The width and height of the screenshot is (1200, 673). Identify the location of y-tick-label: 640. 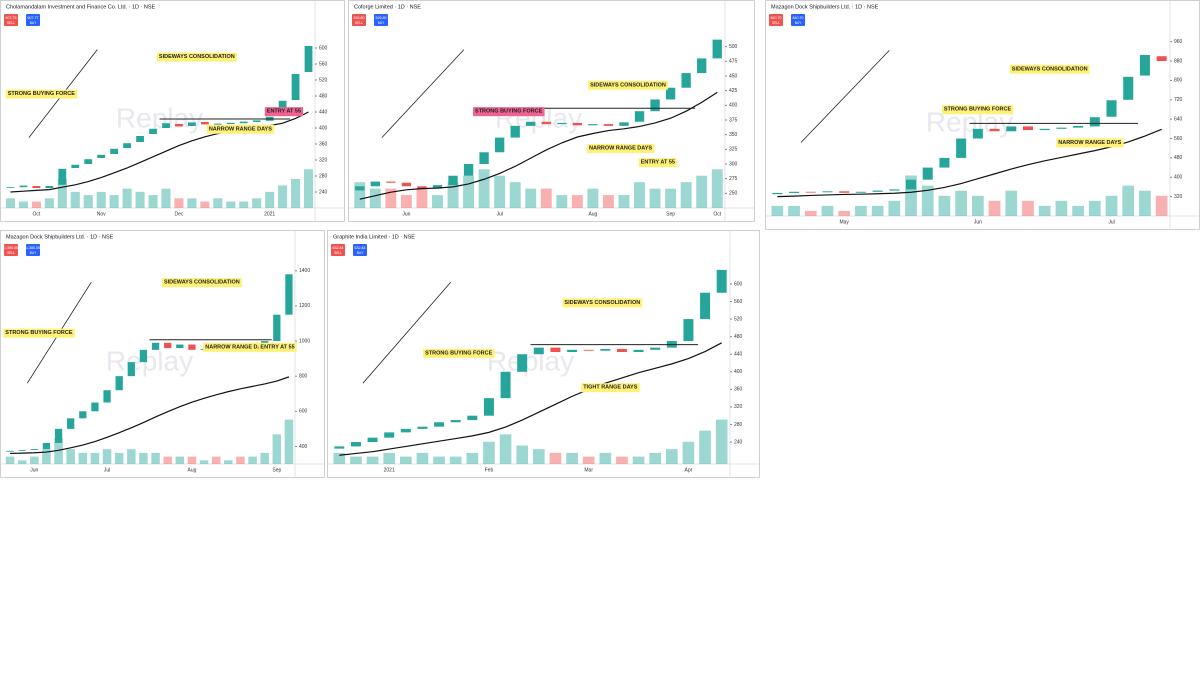
(1178, 119).